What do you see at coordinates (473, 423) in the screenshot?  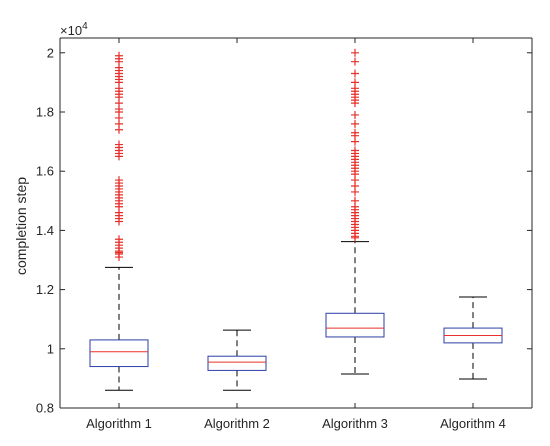 I see `x-tick-label: Algorithm 4` at bounding box center [473, 423].